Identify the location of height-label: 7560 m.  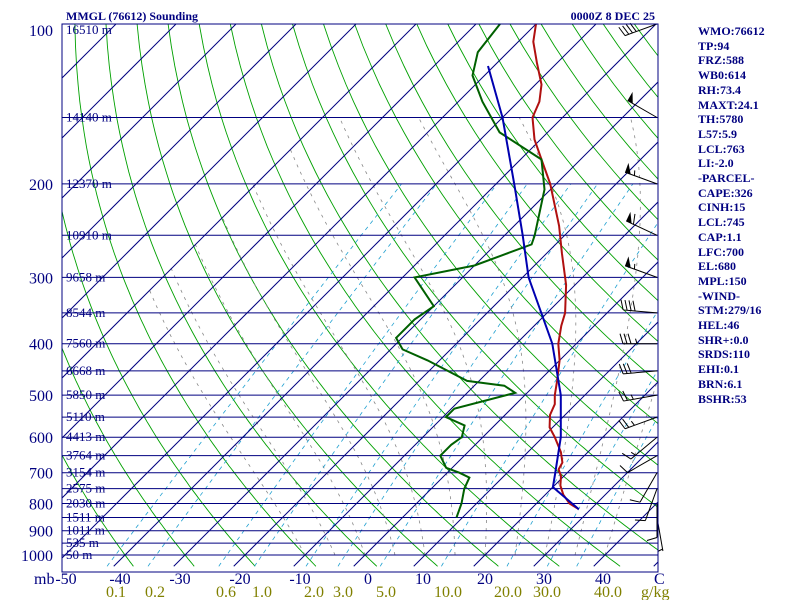
(85, 343).